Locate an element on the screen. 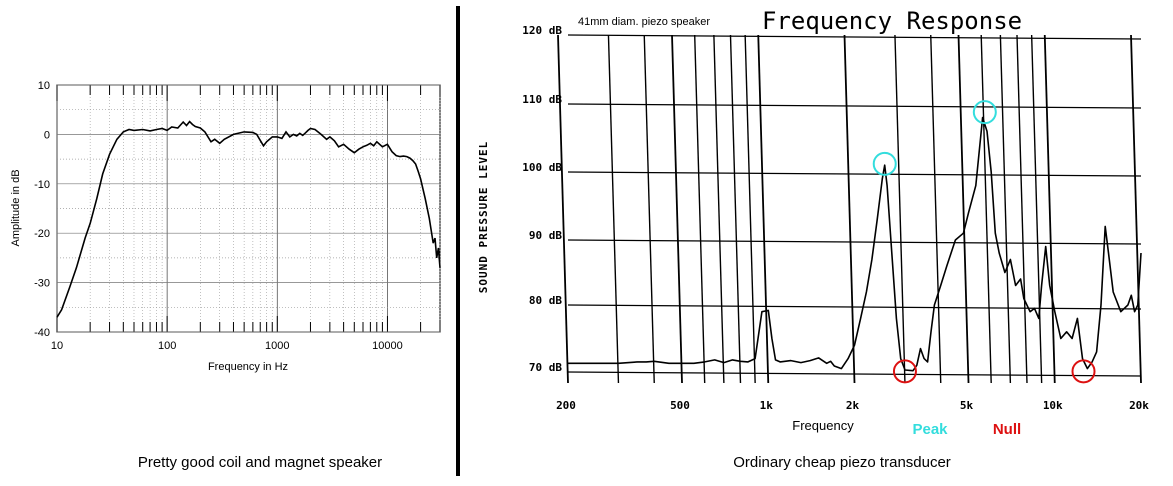 This screenshot has width=1173, height=486. left-y-tick-label: 10 is located at coordinates (44, 86).